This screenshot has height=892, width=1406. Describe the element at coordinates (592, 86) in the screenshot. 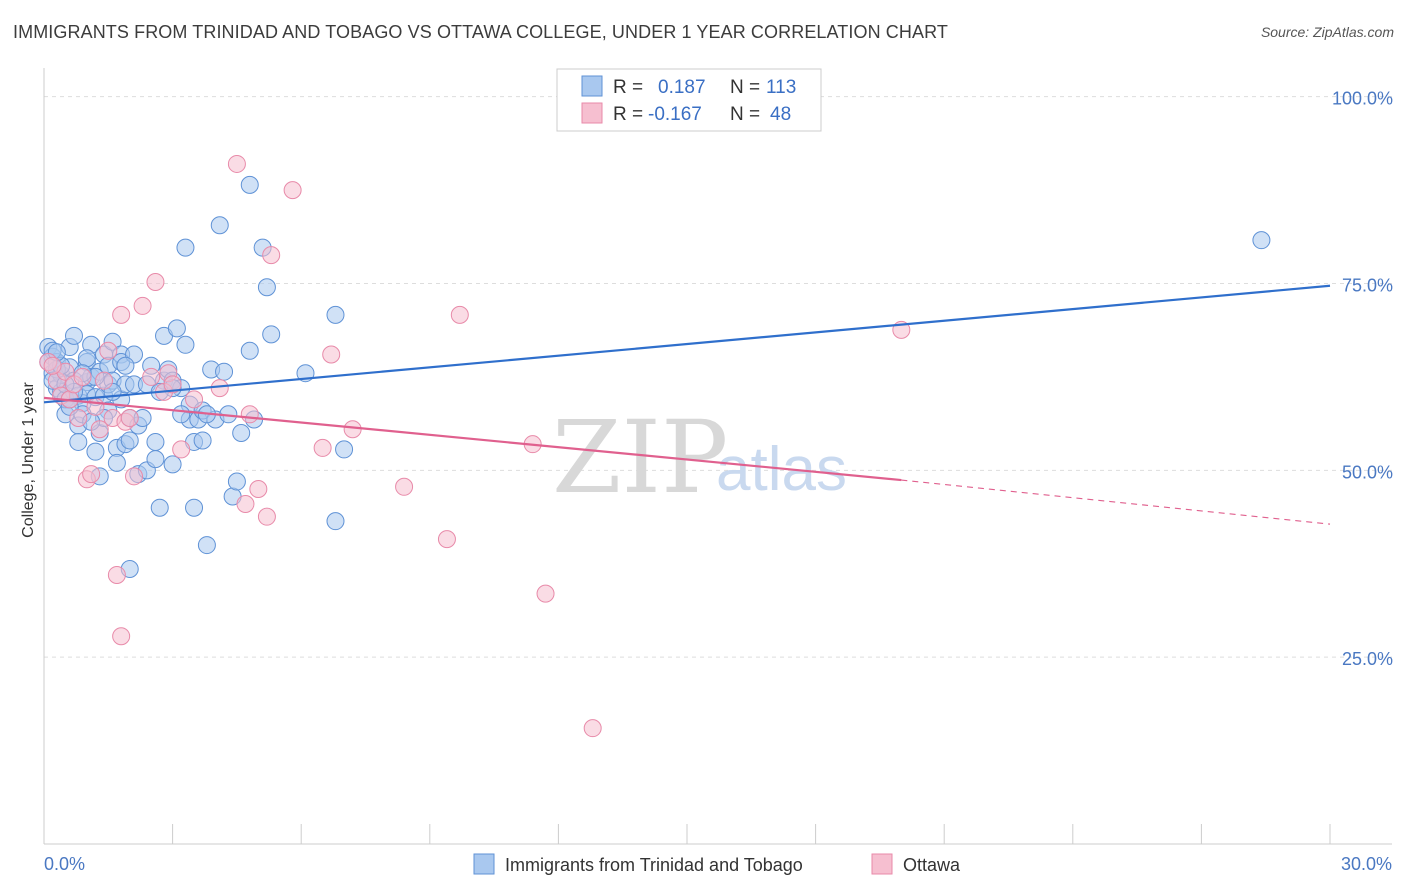

I see `legend-swatch-blue` at that location.